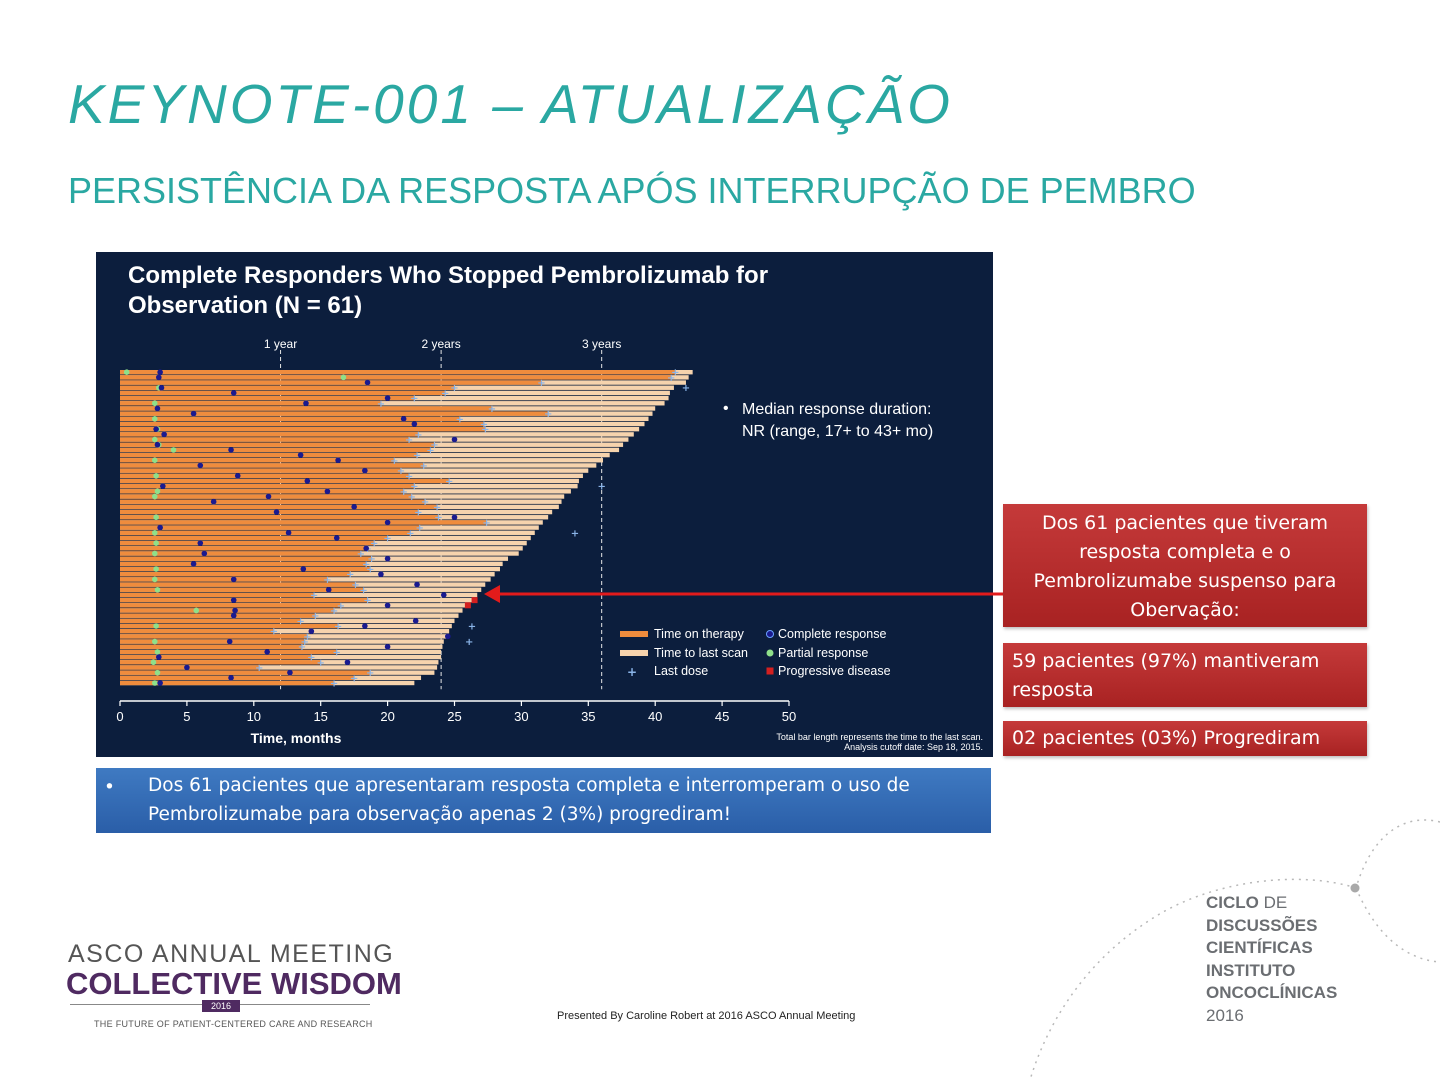  What do you see at coordinates (467, 605) in the screenshot?
I see `progressive-disease-marker` at bounding box center [467, 605].